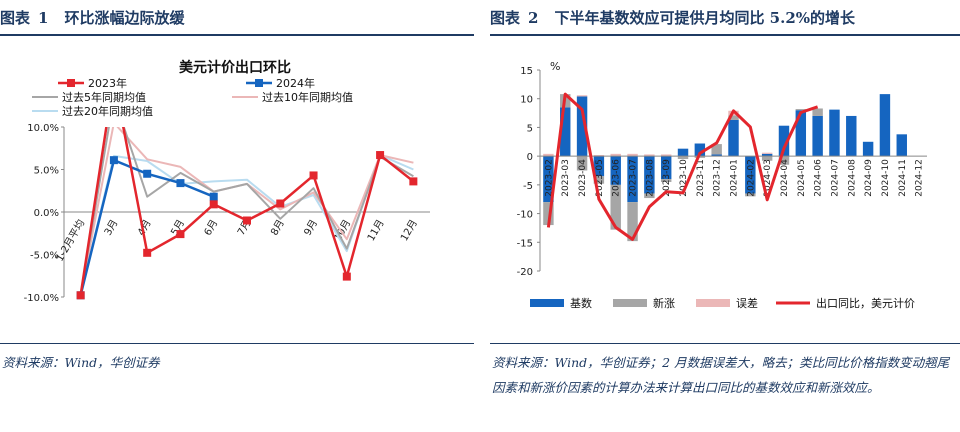  I want to click on chart2-xtick-label-7: 2023-09, so click(667, 178).